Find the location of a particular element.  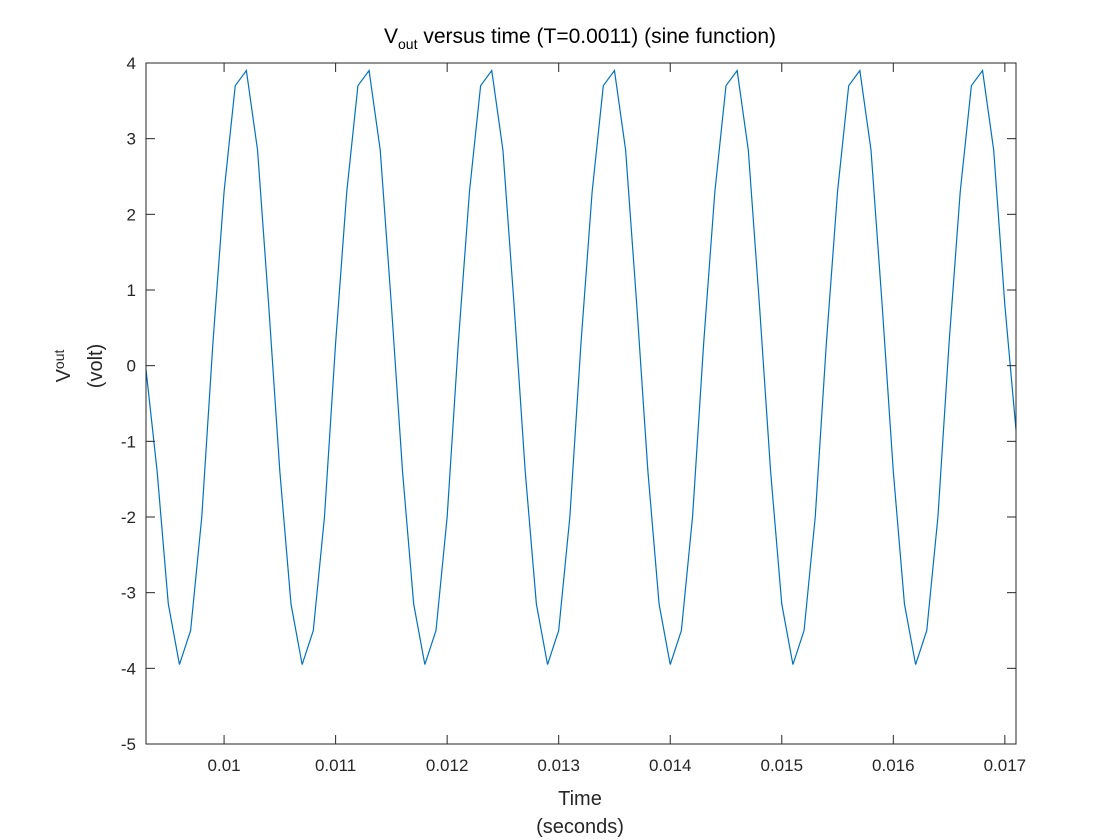

ylabel-line1: Vout is located at coordinates (63, 365).